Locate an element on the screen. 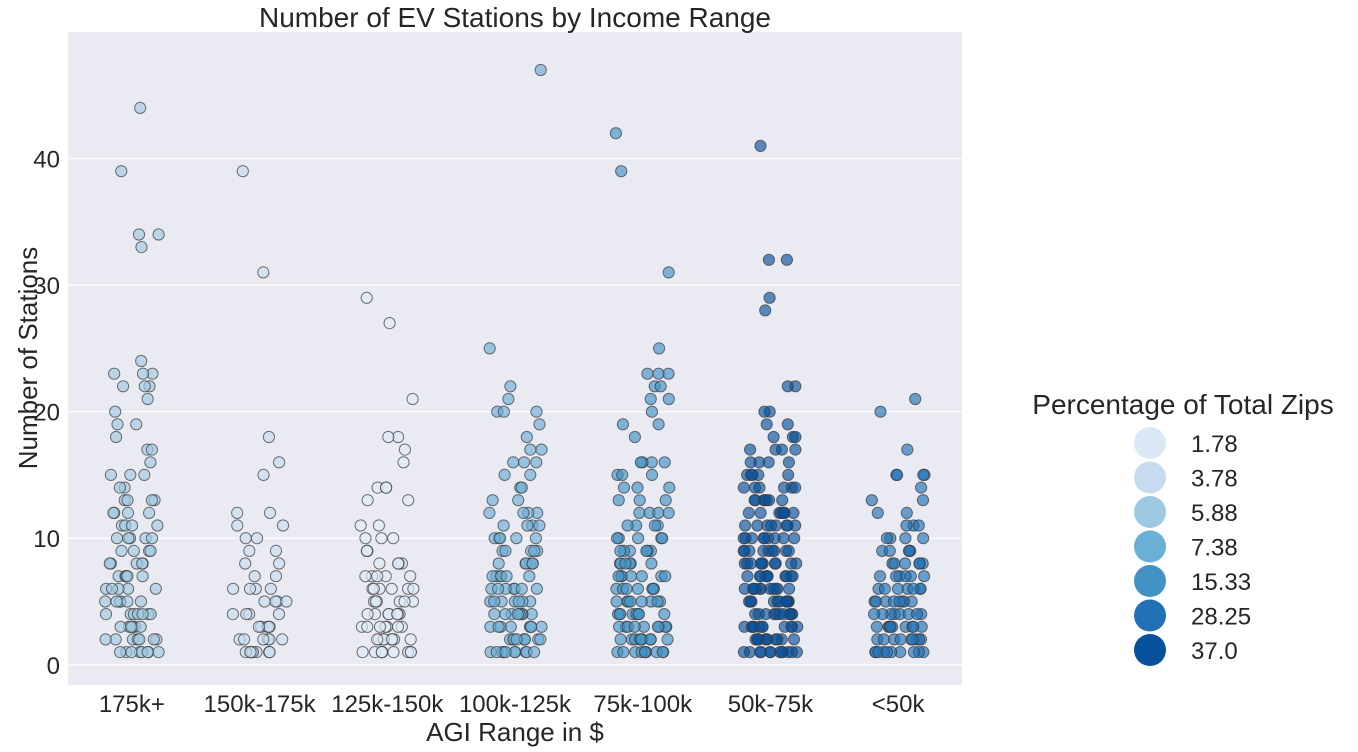 This screenshot has height=752, width=1358. x-tick-label: 150k-175k is located at coordinates (260, 704).